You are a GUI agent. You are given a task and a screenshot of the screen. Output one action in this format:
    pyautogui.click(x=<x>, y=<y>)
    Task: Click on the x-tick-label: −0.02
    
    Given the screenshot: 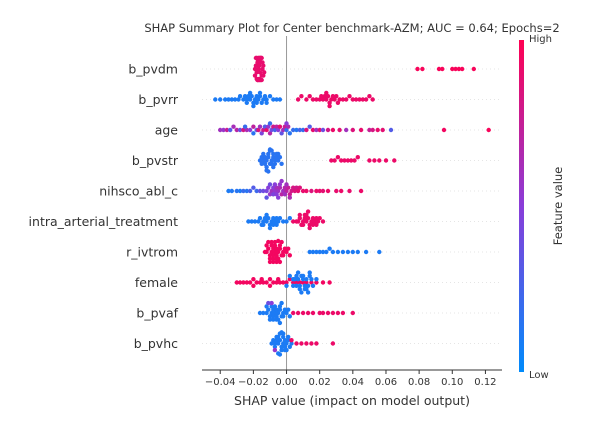 What is the action you would take?
    pyautogui.click(x=253, y=382)
    